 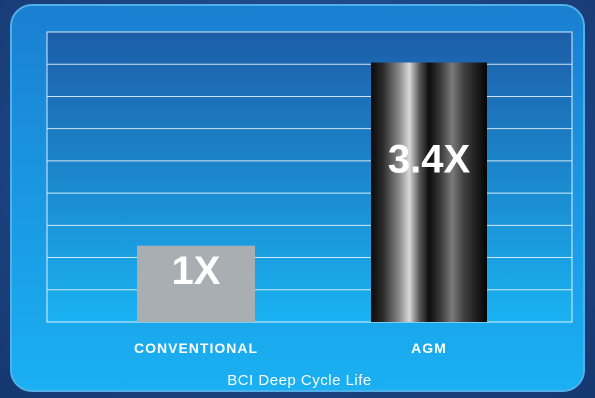 I want to click on value-label-agm: 3.4X, so click(x=429, y=160).